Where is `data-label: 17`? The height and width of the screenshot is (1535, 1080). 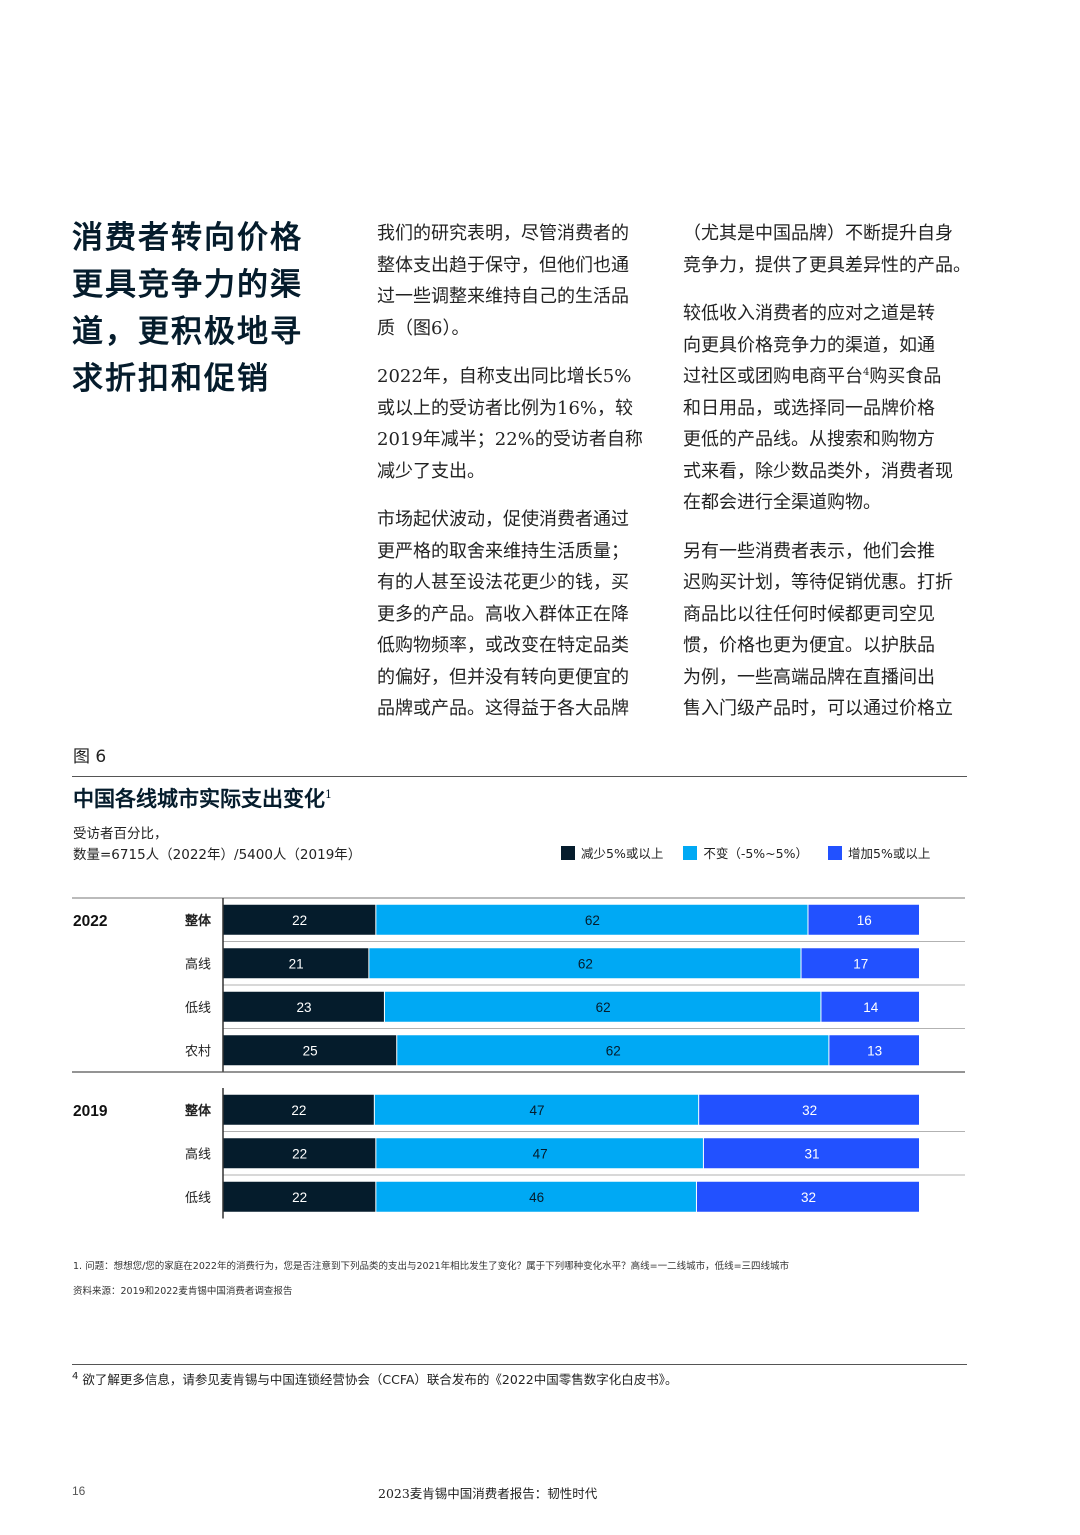 data-label: 17 is located at coordinates (860, 963).